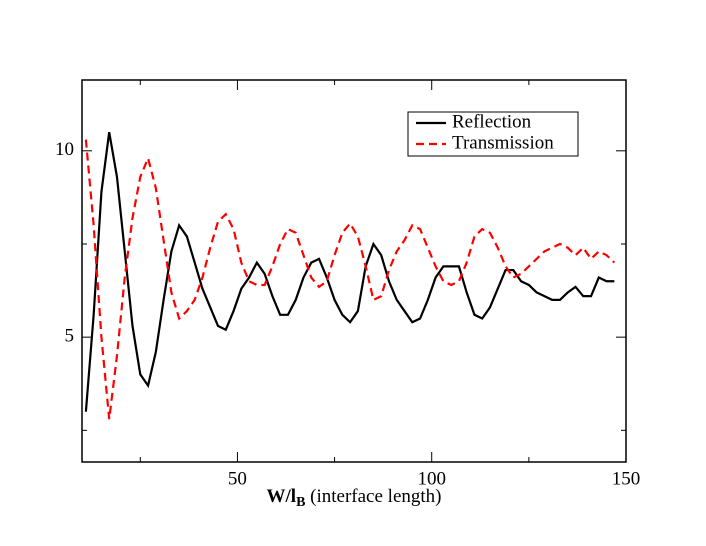 This screenshot has height=546, width=706. Describe the element at coordinates (626, 478) in the screenshot. I see `x-tick-label: 150` at that location.